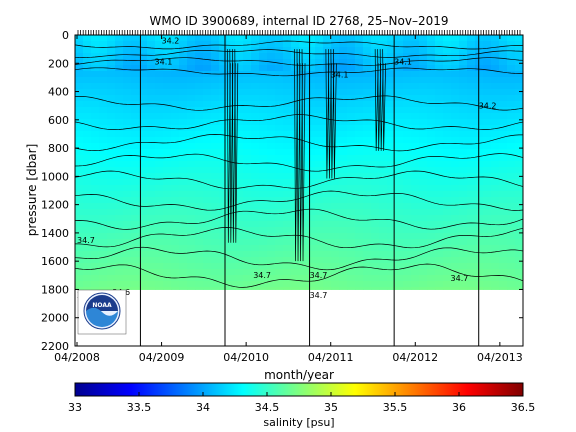 The image size is (576, 432). I want to click on colorbar-axis: 33 33.5 34 34.5 35 35.5 36 36.5, so click(301, 403).